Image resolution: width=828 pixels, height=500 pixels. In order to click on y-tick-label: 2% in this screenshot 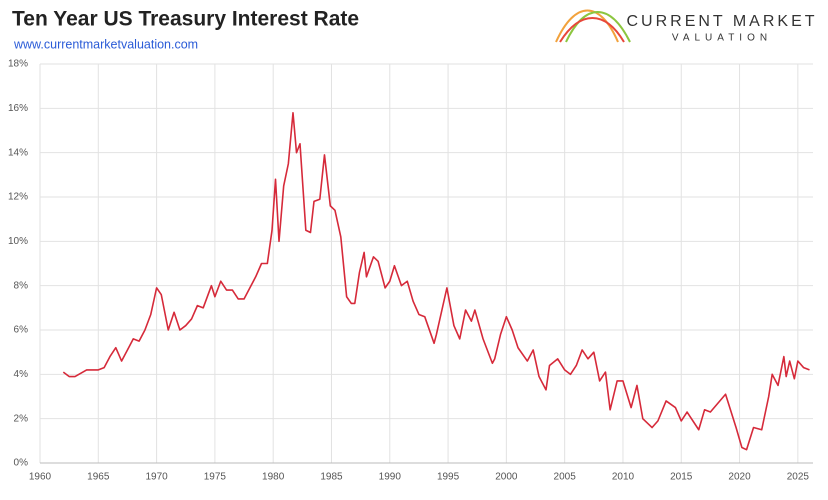, I will do `click(21, 418)`.